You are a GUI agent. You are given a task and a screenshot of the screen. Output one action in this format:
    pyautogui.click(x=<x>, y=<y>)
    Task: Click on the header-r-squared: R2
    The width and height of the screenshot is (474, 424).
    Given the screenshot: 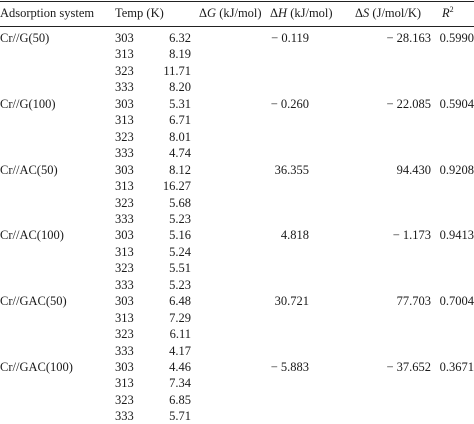 What is the action you would take?
    pyautogui.click(x=448, y=13)
    